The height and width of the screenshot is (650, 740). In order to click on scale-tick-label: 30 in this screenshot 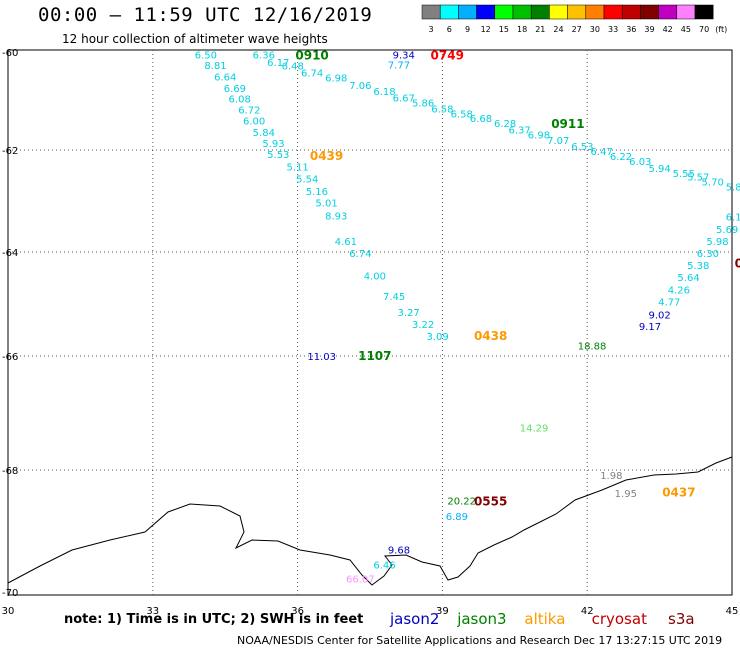, I will do `click(595, 29)`.